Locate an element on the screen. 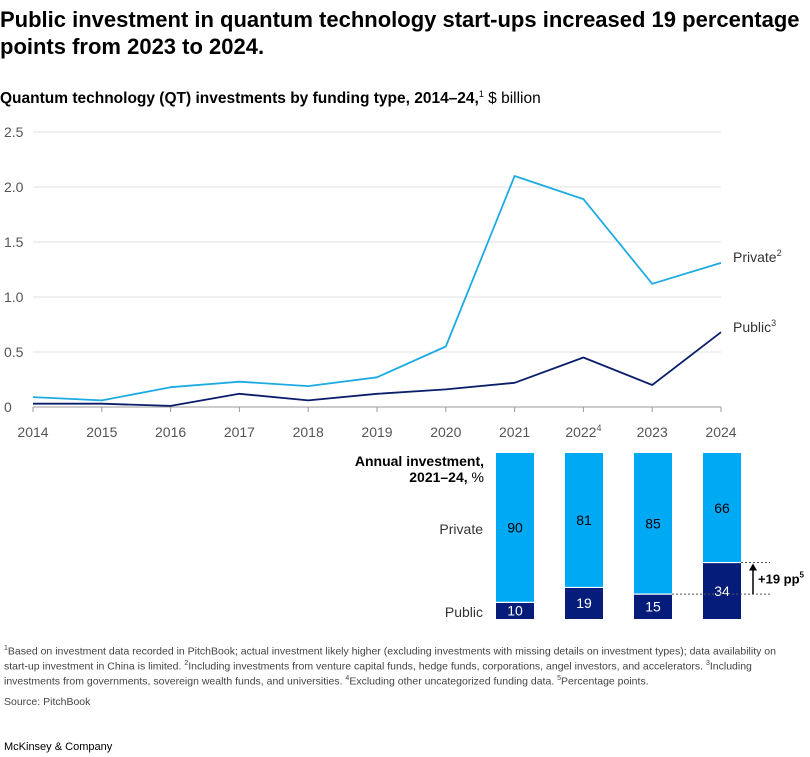  bar-public-2024 is located at coordinates (722, 590).